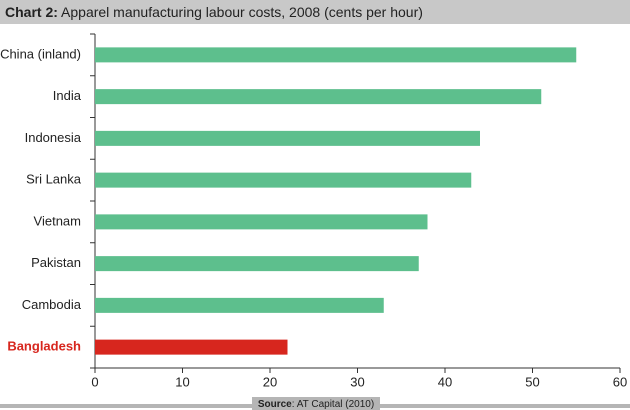 This screenshot has height=410, width=630. Describe the element at coordinates (67, 95) in the screenshot. I see `y-tick-label: India` at that location.